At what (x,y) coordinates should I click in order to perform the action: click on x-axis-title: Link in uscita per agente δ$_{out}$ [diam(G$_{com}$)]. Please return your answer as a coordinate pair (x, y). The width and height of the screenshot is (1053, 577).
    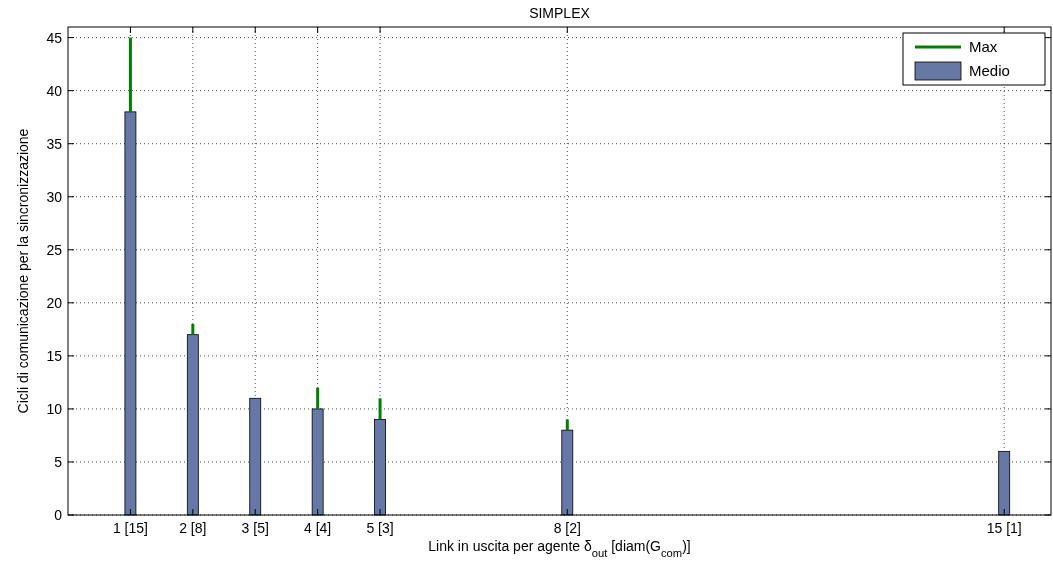
    Looking at the image, I should click on (559, 548).